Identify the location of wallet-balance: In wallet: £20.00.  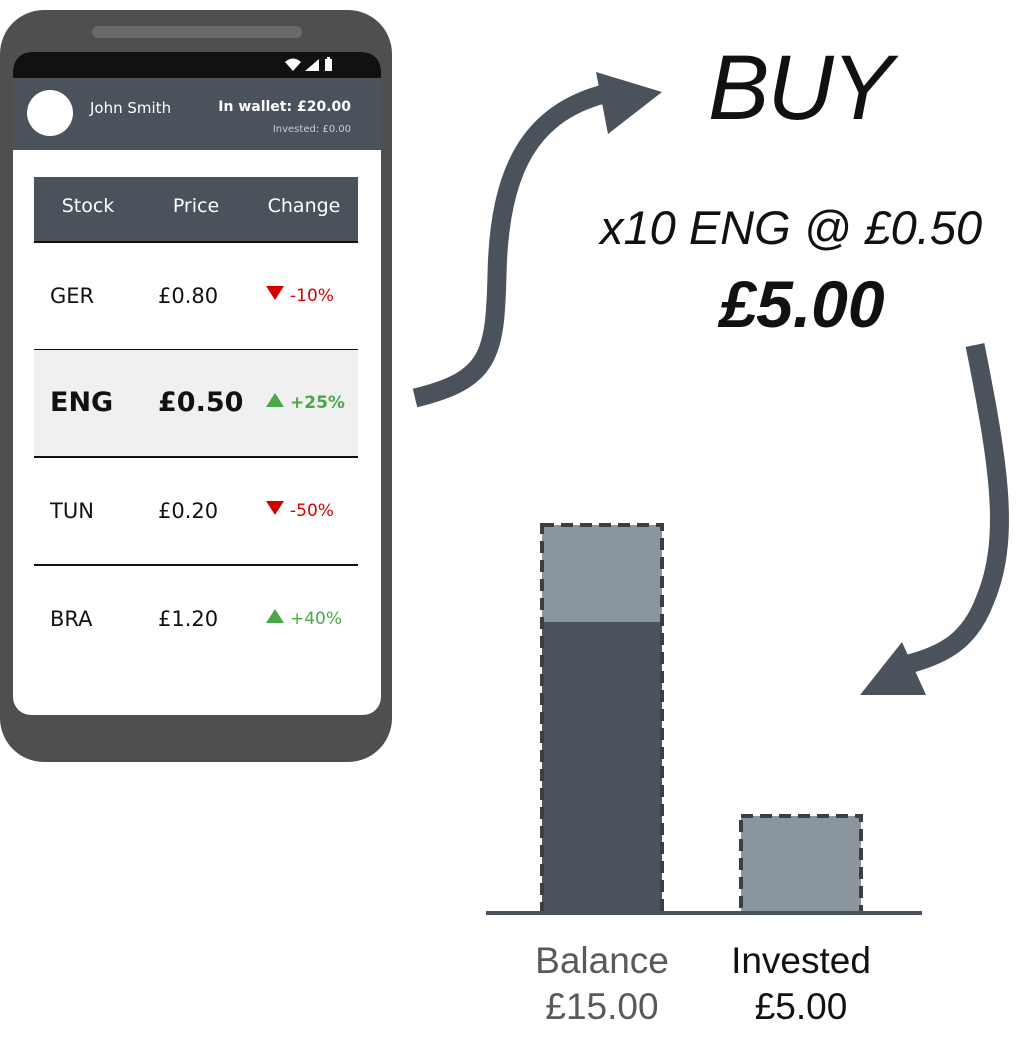
(284, 107).